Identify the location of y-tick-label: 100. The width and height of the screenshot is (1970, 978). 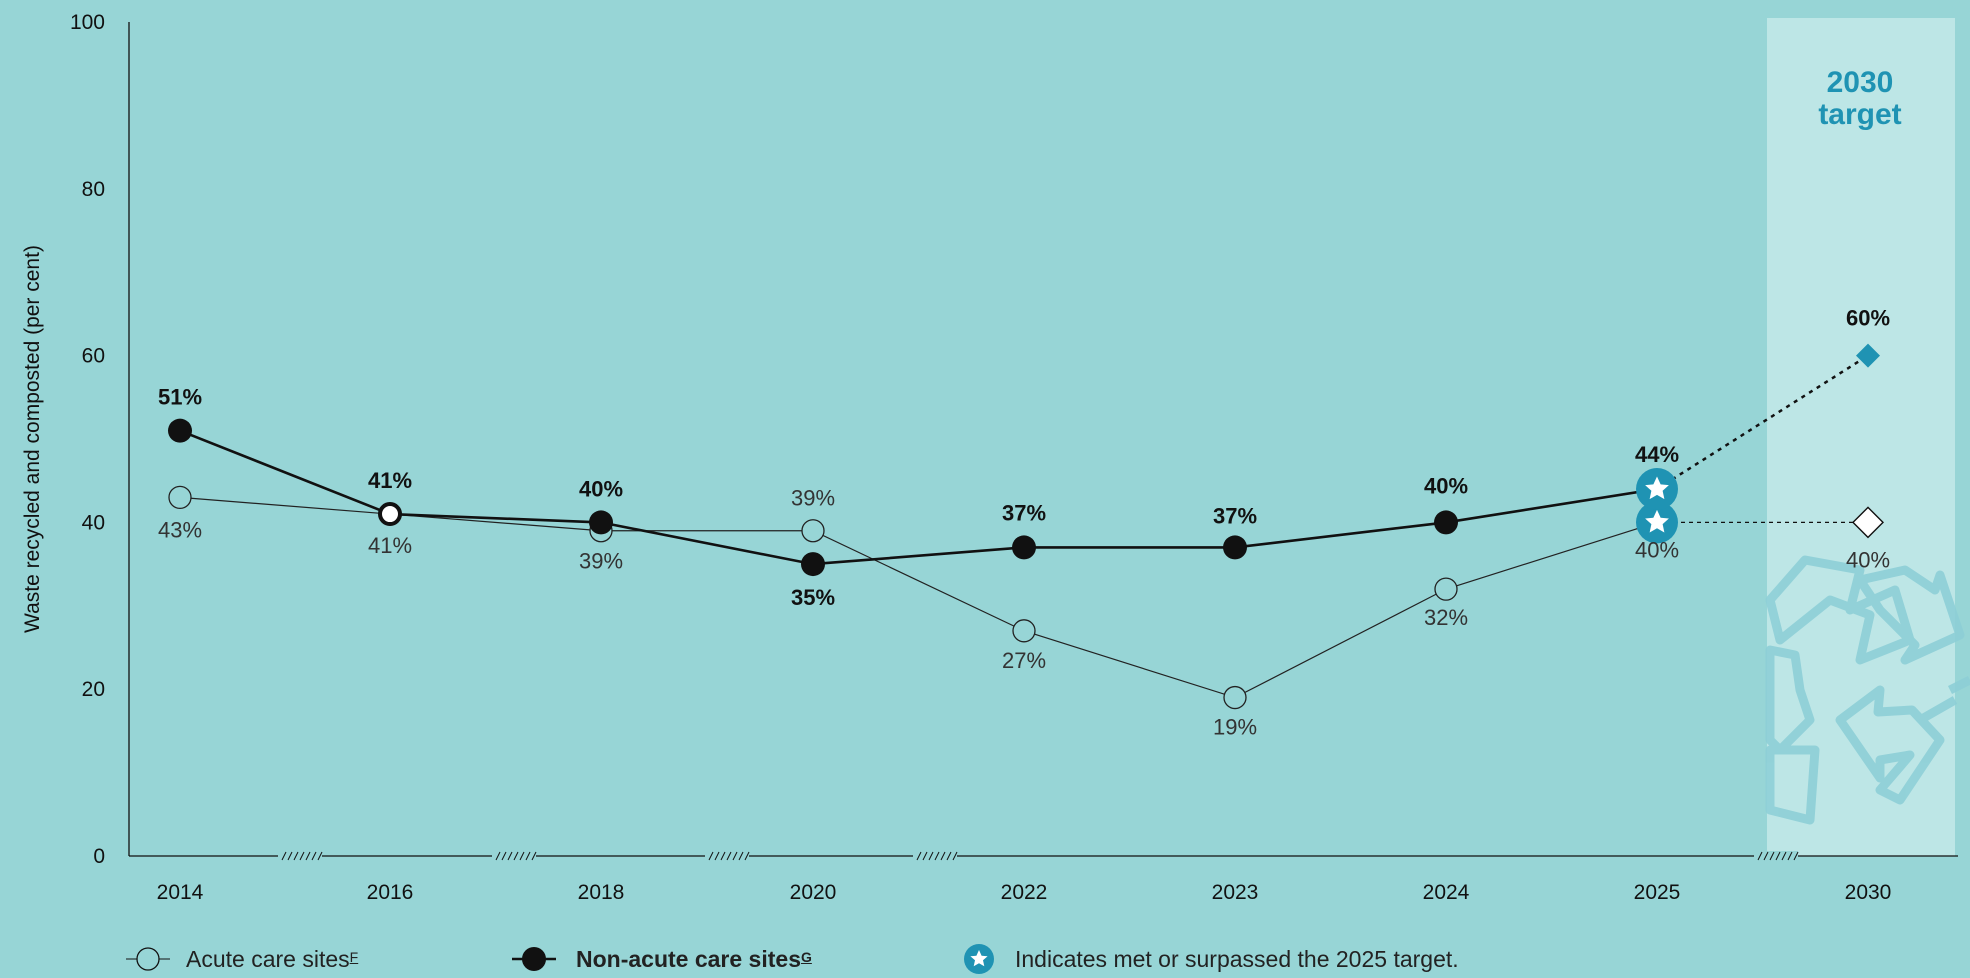
(87, 22).